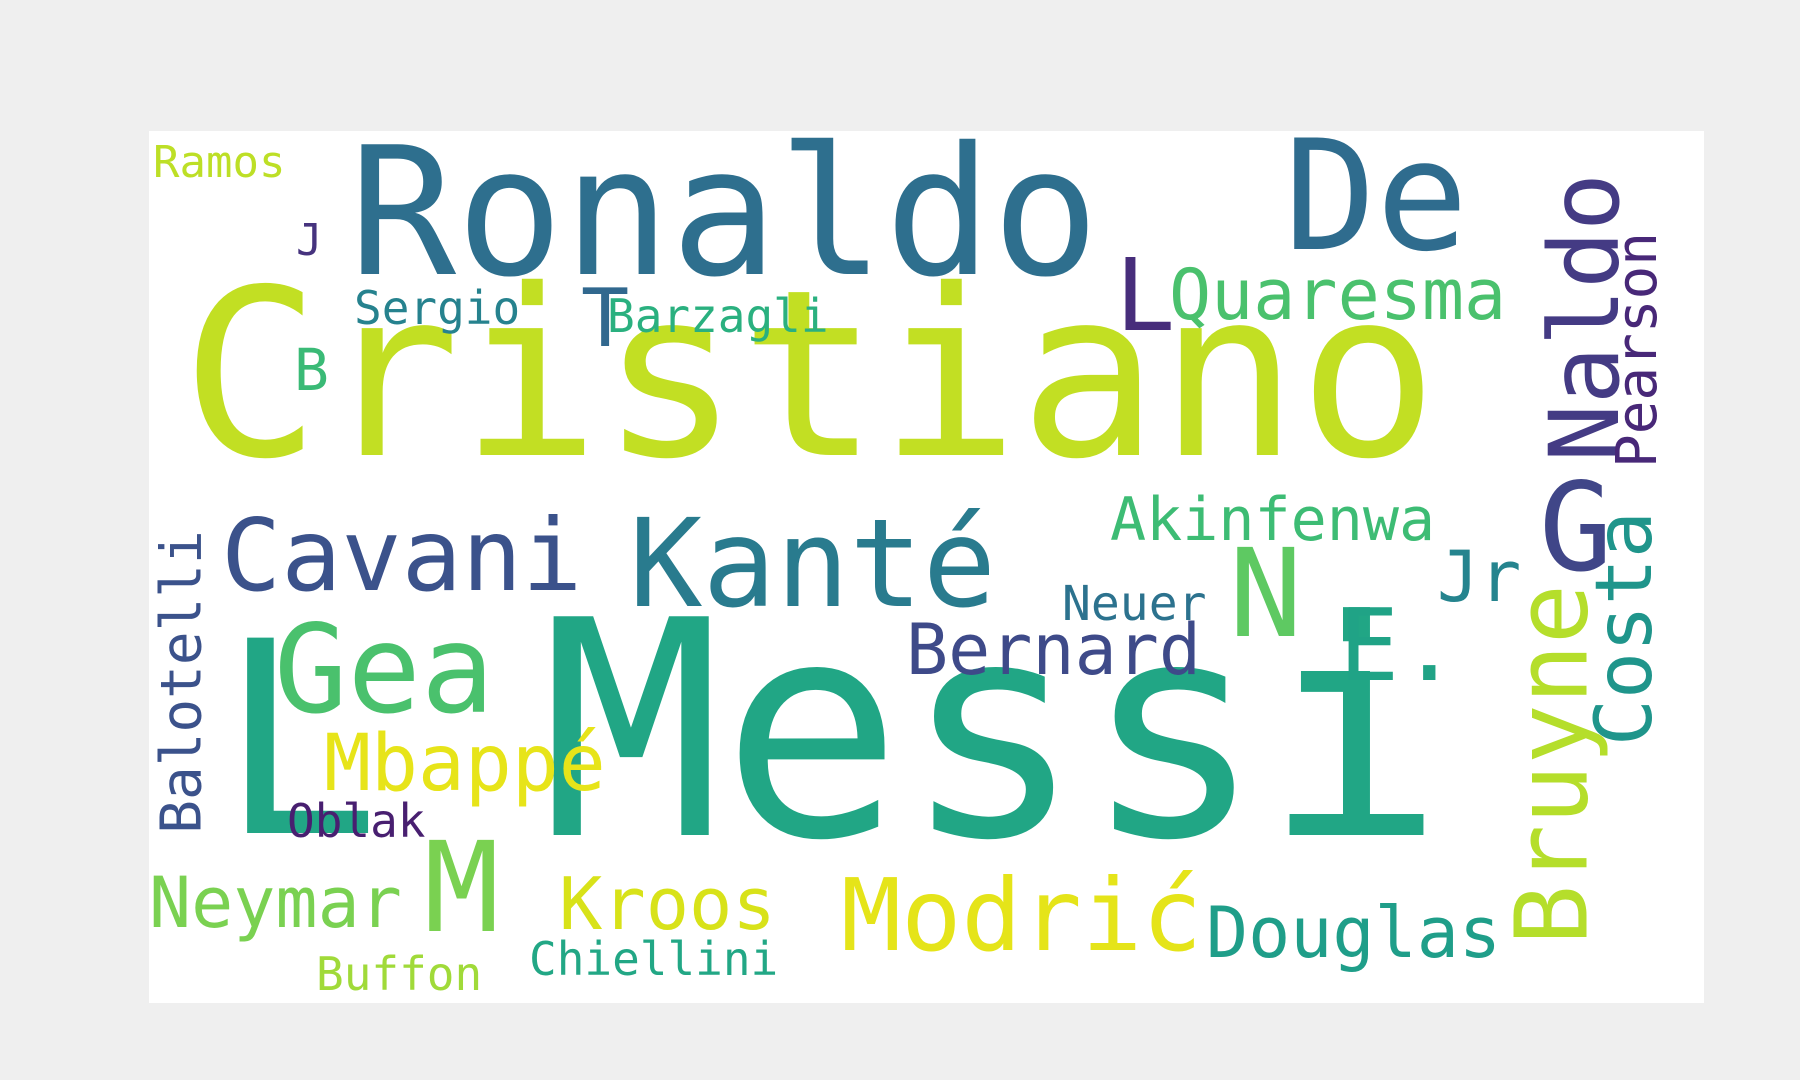  What do you see at coordinates (1399, 645) in the screenshot?
I see `word-e-dot: E.` at bounding box center [1399, 645].